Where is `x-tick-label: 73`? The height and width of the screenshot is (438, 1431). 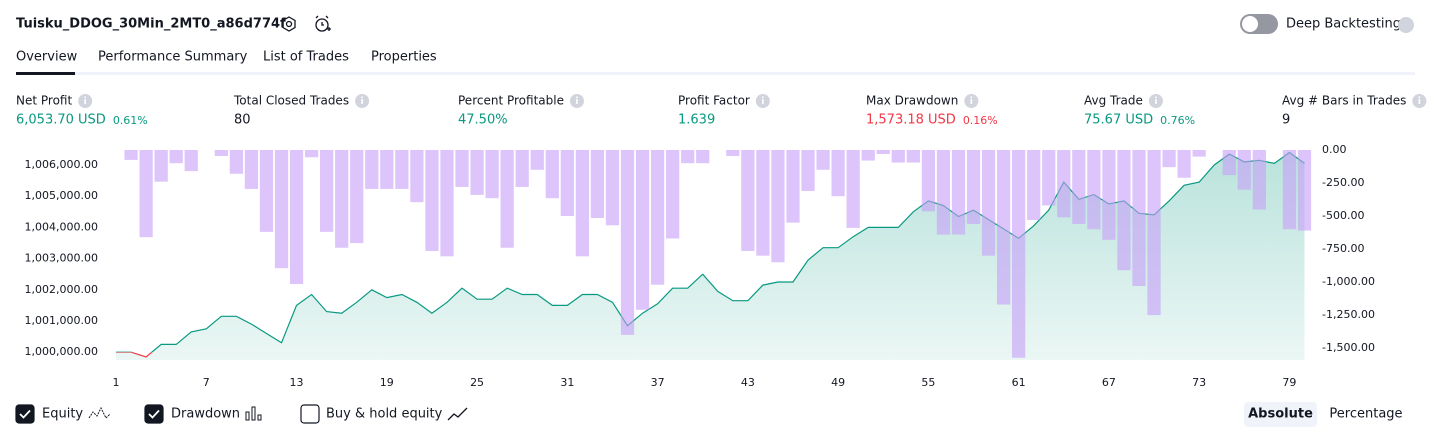 x-tick-label: 73 is located at coordinates (1199, 382).